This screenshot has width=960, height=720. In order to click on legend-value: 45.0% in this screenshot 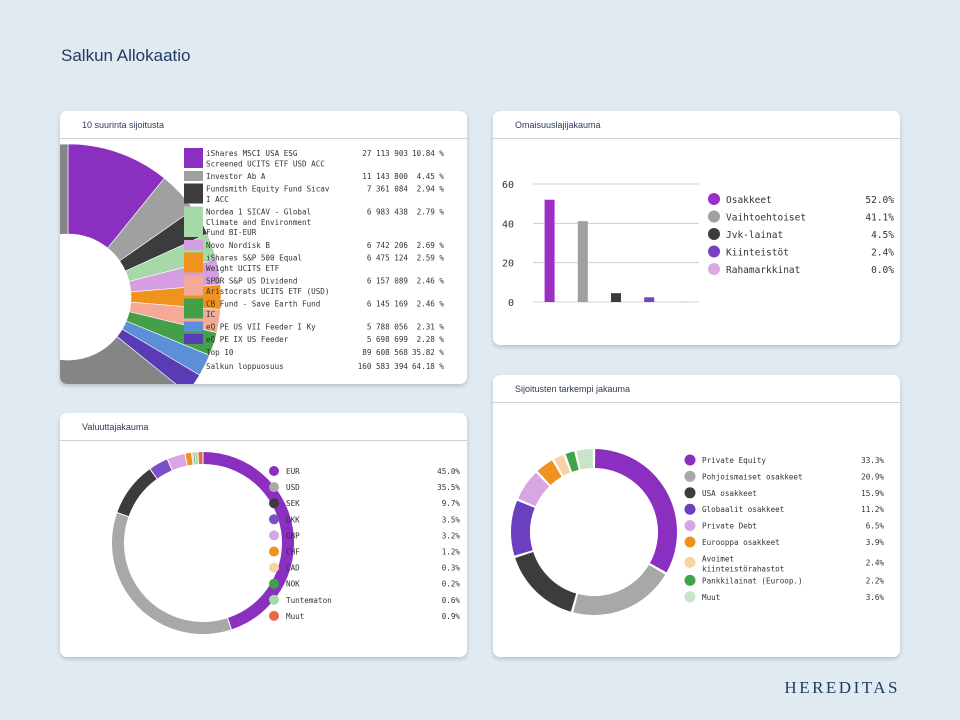, I will do `click(448, 471)`.